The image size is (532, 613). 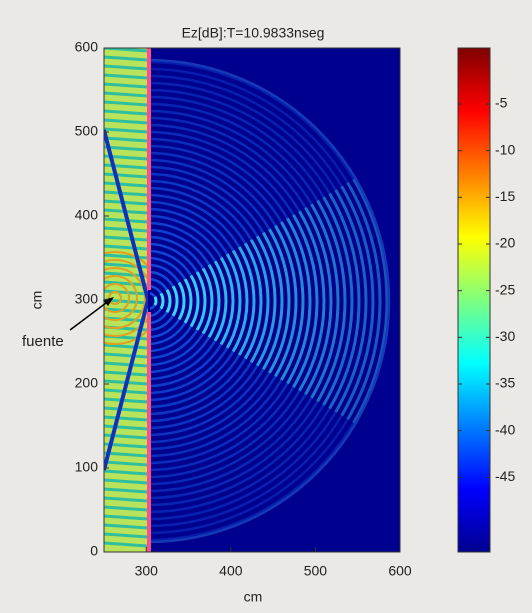 I want to click on arrow-head, so click(x=108, y=301).